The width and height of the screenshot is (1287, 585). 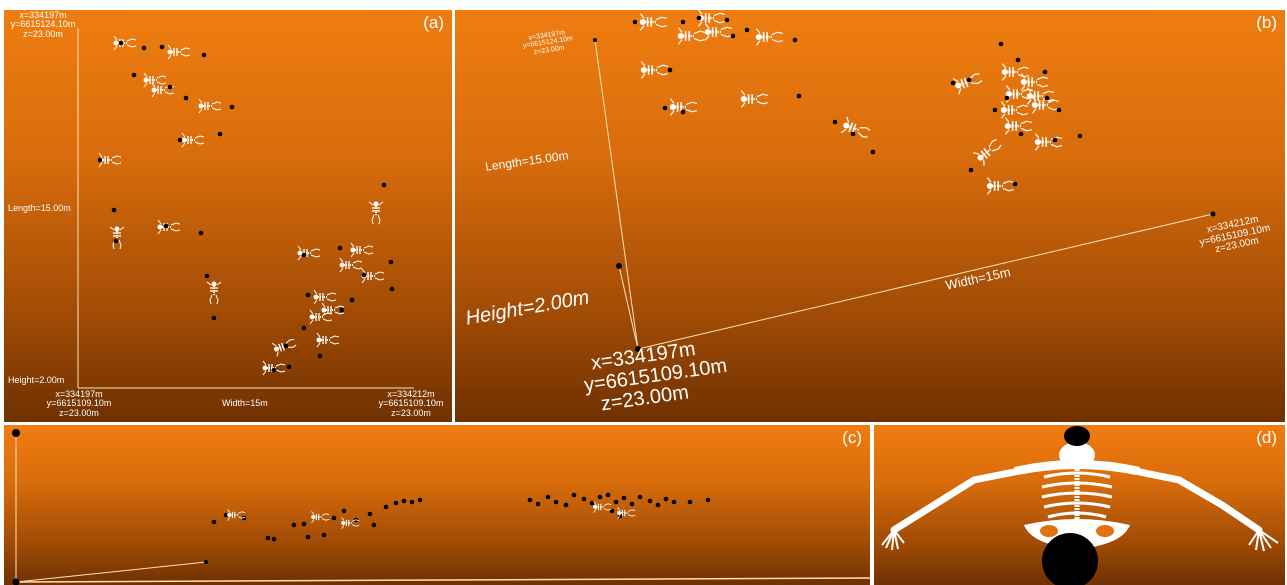 What do you see at coordinates (43, 24) in the screenshot?
I see `panel-a-corner-top: x=334197m y=6615124.10m z=23.00m` at bounding box center [43, 24].